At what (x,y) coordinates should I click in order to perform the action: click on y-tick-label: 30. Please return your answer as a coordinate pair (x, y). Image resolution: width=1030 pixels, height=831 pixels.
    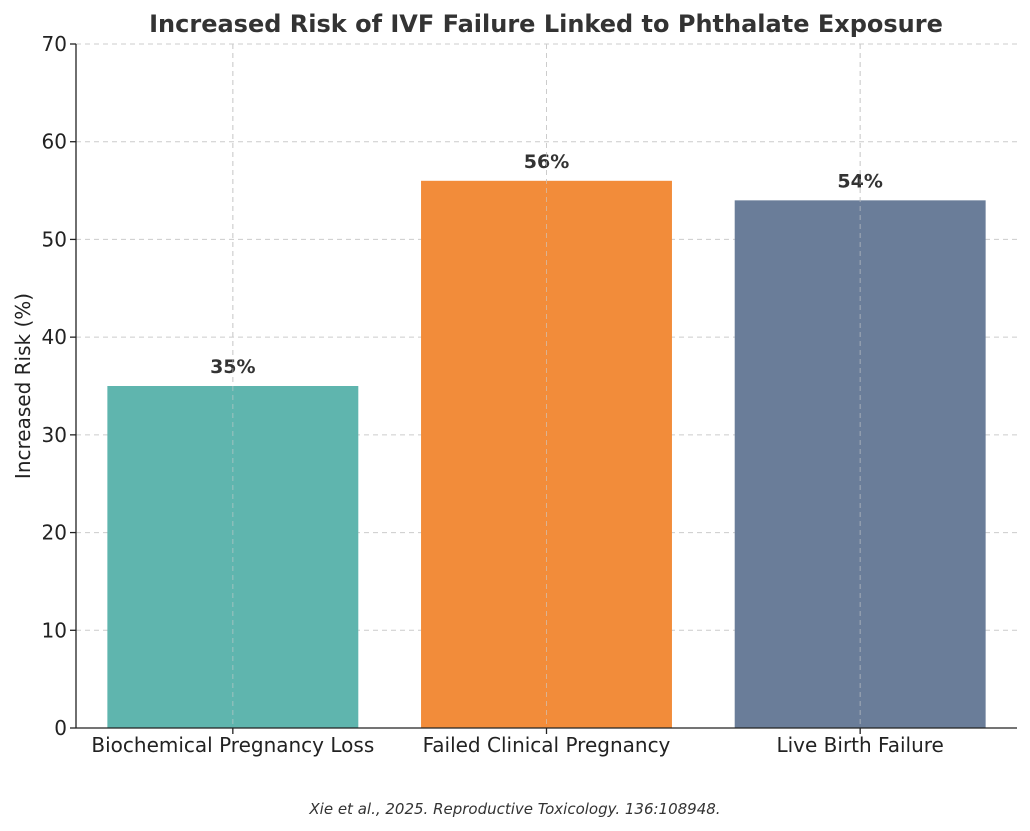
    Looking at the image, I should click on (54, 435).